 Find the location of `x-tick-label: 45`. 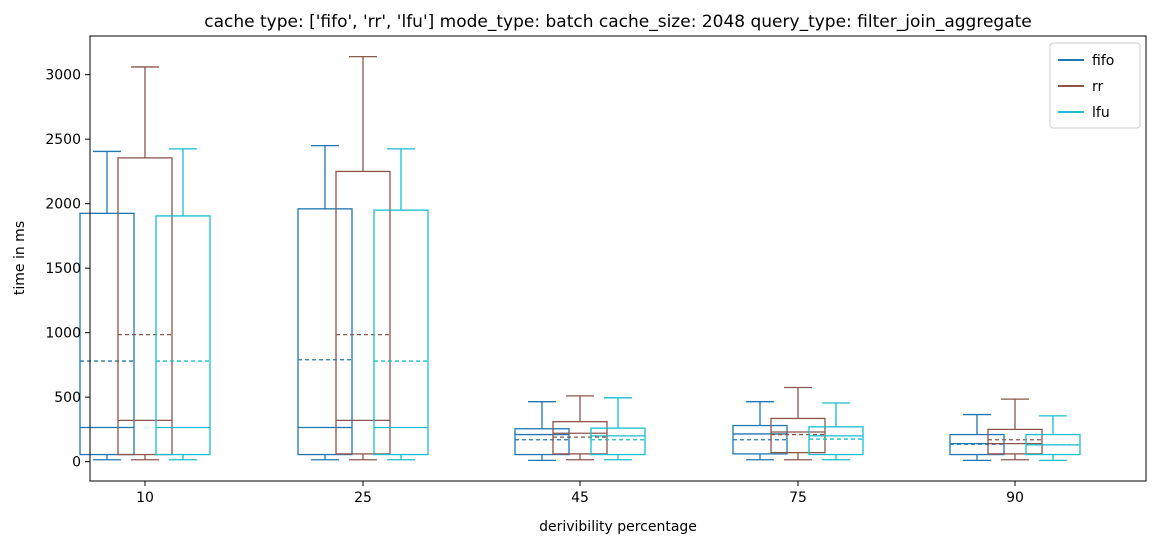

x-tick-label: 45 is located at coordinates (580, 498).